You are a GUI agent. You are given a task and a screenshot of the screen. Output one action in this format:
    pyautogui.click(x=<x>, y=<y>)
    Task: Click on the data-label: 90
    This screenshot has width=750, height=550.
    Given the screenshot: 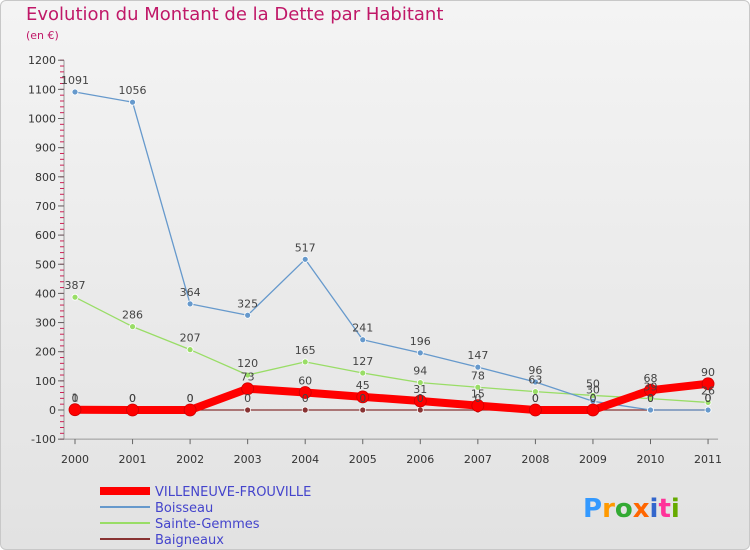 What is the action you would take?
    pyautogui.click(x=708, y=372)
    